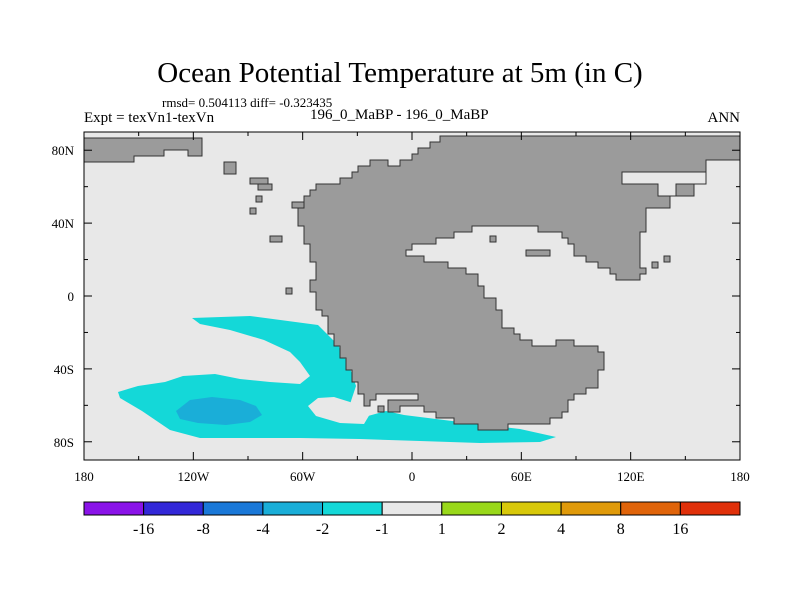 The image size is (800, 600). Describe the element at coordinates (247, 102) in the screenshot. I see `rmsd-label: rmsd= 0.504113 diff= -0.323435` at that location.